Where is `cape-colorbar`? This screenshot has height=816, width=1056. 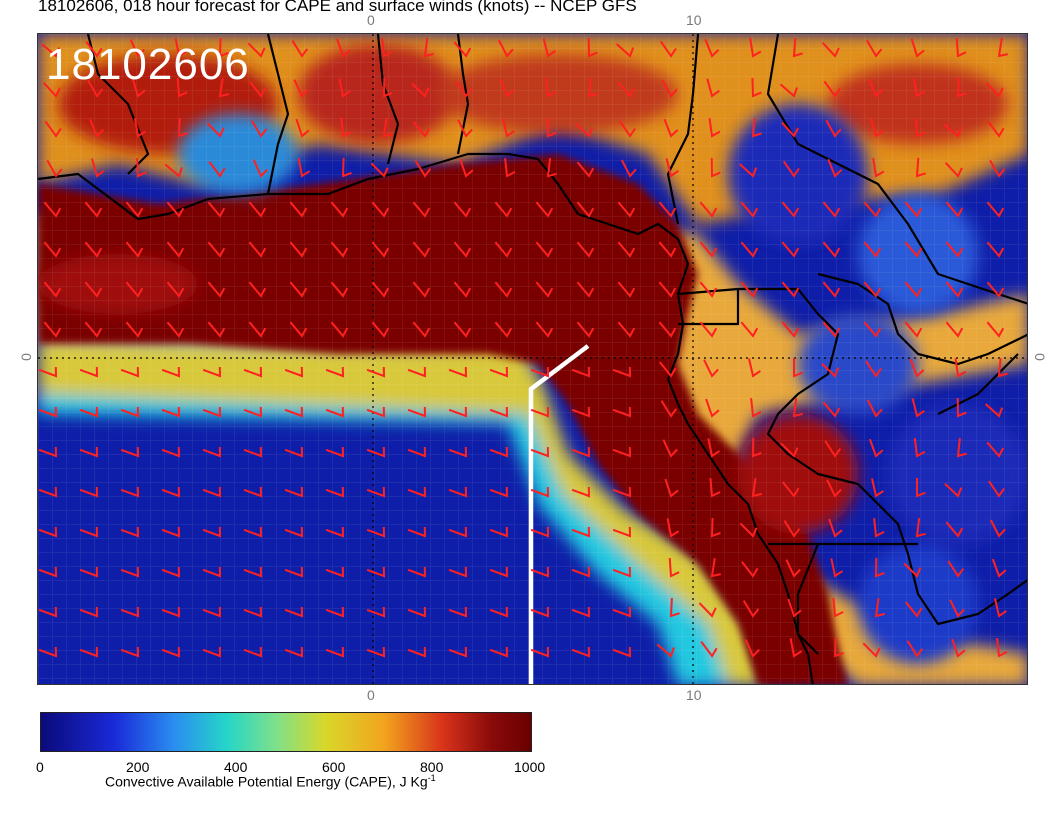
cape-colorbar is located at coordinates (286, 732).